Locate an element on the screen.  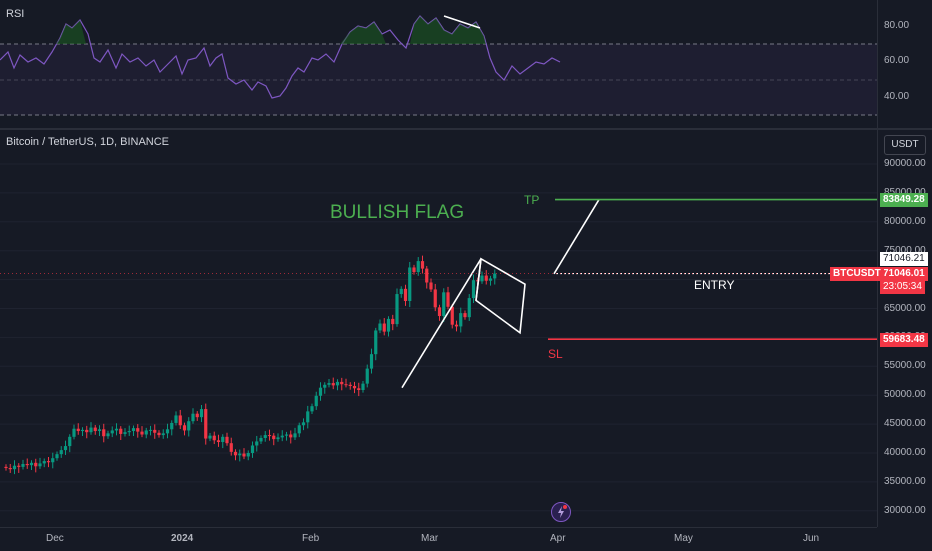
crosshair-price-tag: 71046.21 is located at coordinates (904, 259).